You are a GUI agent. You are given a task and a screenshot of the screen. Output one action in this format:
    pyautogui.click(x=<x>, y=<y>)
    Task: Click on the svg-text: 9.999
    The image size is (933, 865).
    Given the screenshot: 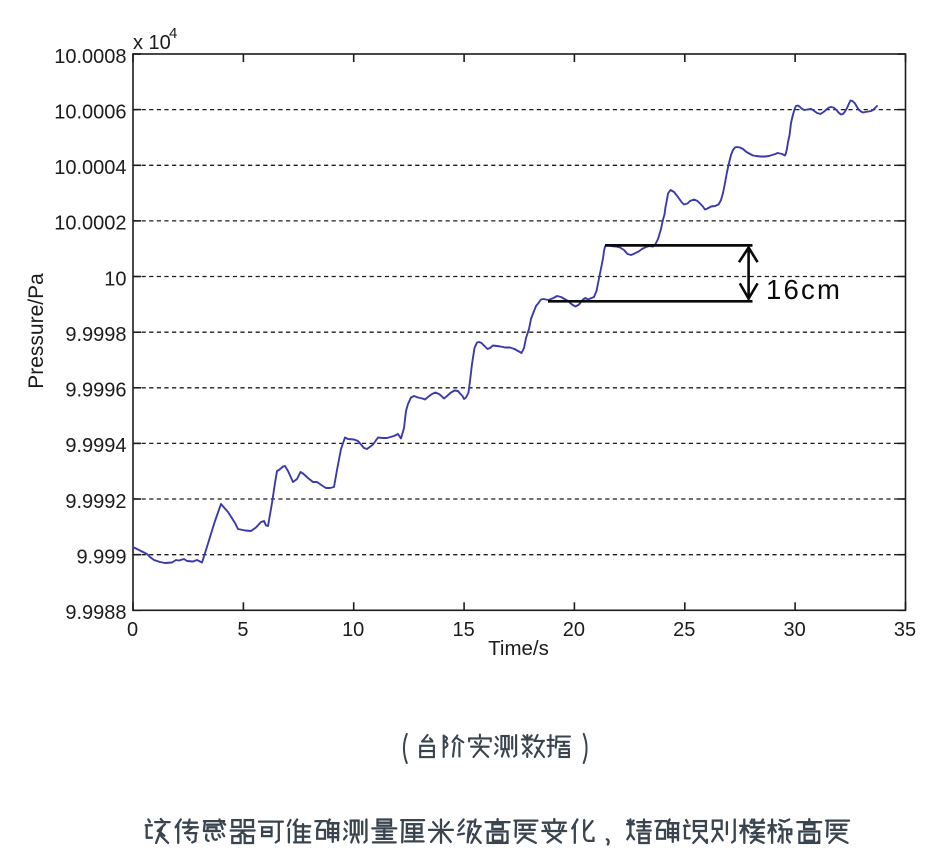 What is the action you would take?
    pyautogui.click(x=101, y=558)
    